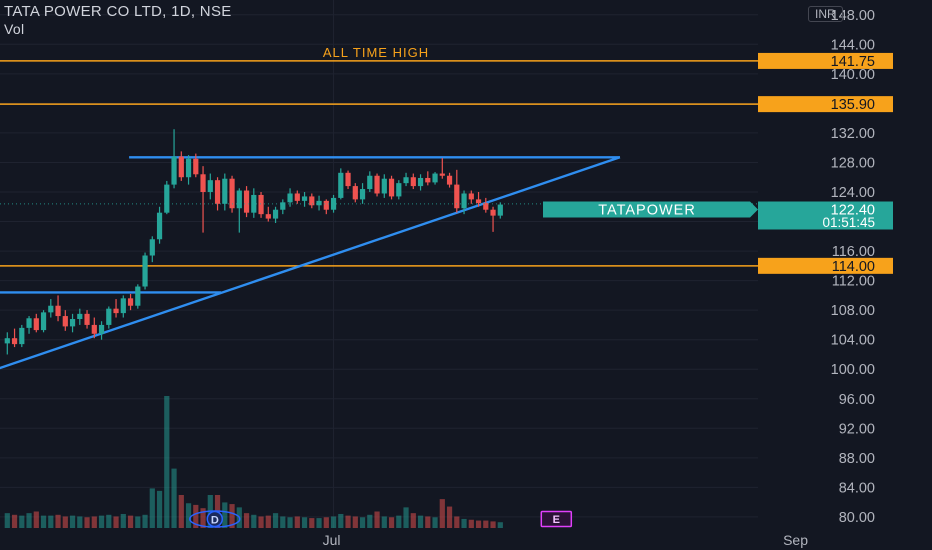 The width and height of the screenshot is (932, 550). Describe the element at coordinates (404, 540) in the screenshot. I see `time-axis: Jul Sep` at that location.